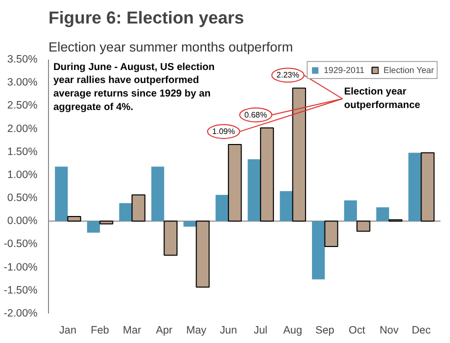  I want to click on x-tick-label: Jul, so click(261, 330).